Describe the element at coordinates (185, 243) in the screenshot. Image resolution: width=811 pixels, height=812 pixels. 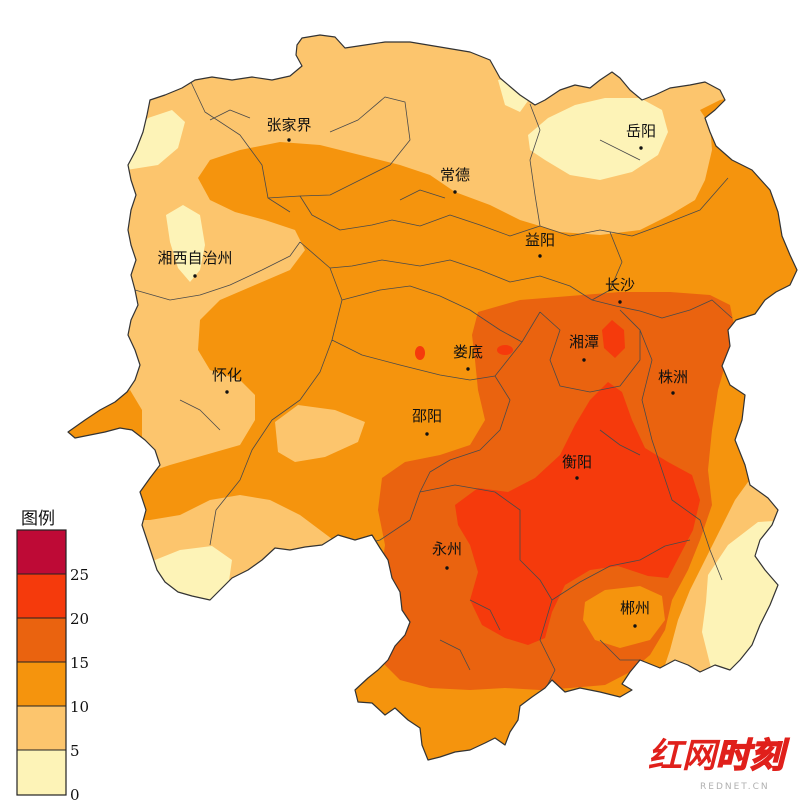
I see `zone-pale-yellow-west` at that location.